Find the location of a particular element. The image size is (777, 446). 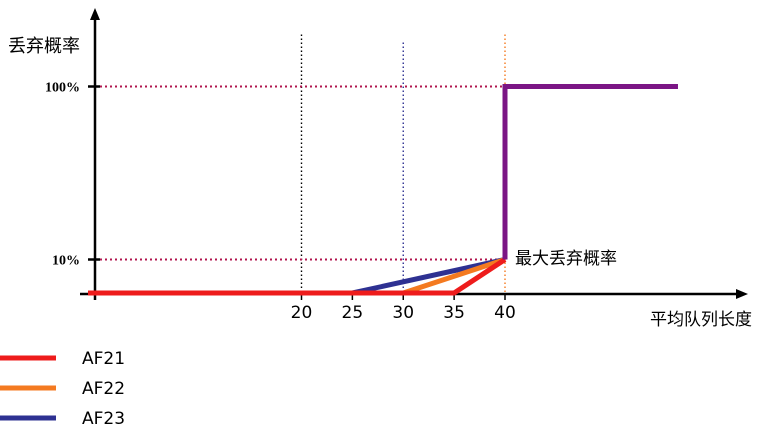

series-line-af22 is located at coordinates (297, 276).